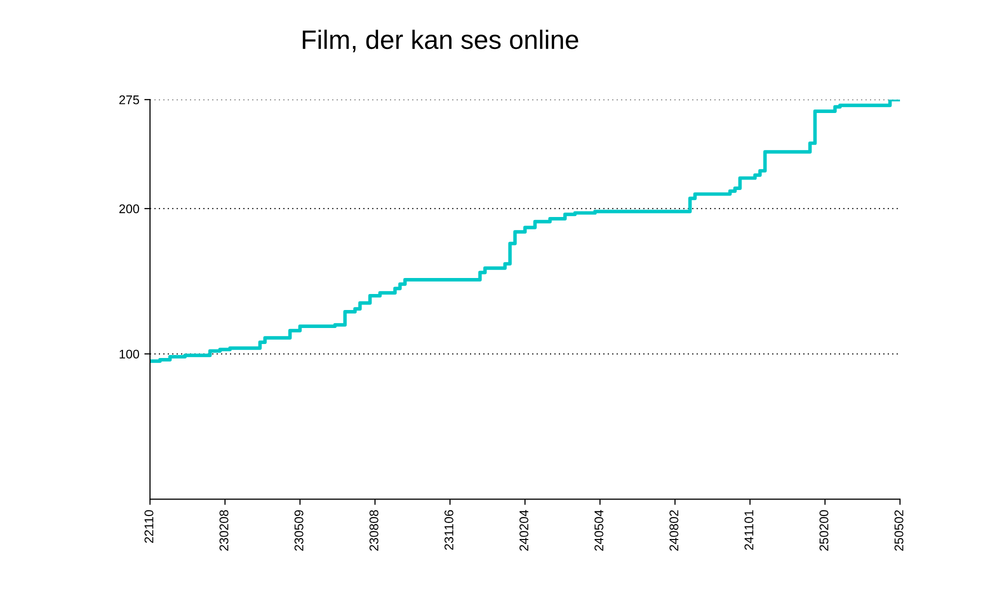  I want to click on x-tick-label: 240802, so click(674, 530).